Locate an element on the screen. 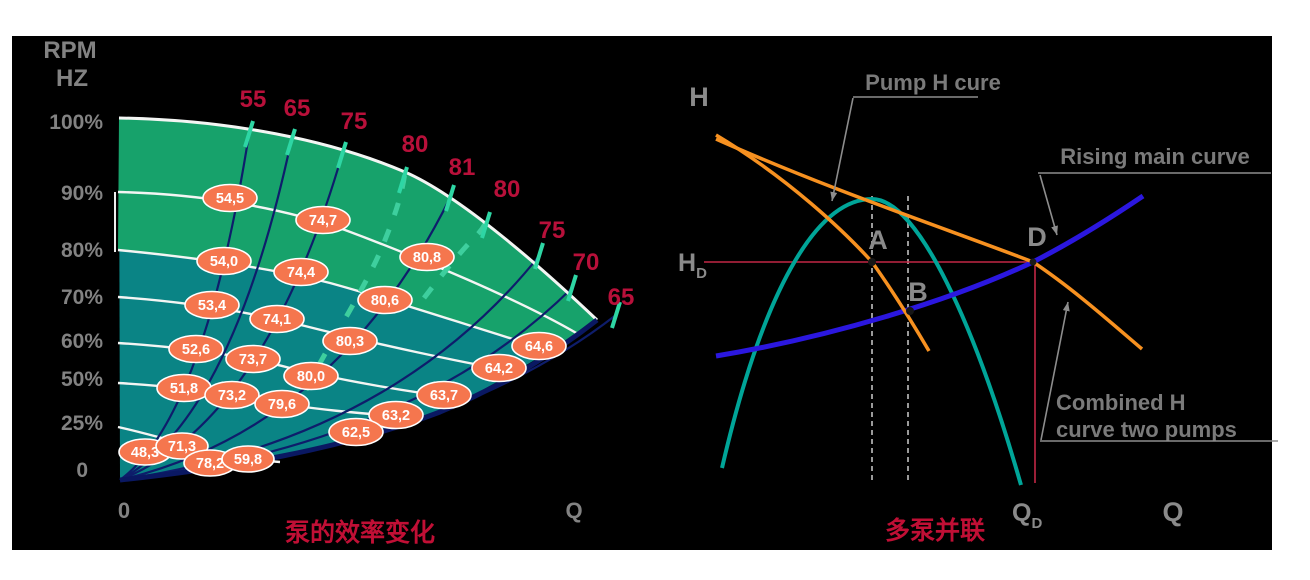 The width and height of the screenshot is (1310, 580). efficiency-badge: 80,0 is located at coordinates (311, 376).